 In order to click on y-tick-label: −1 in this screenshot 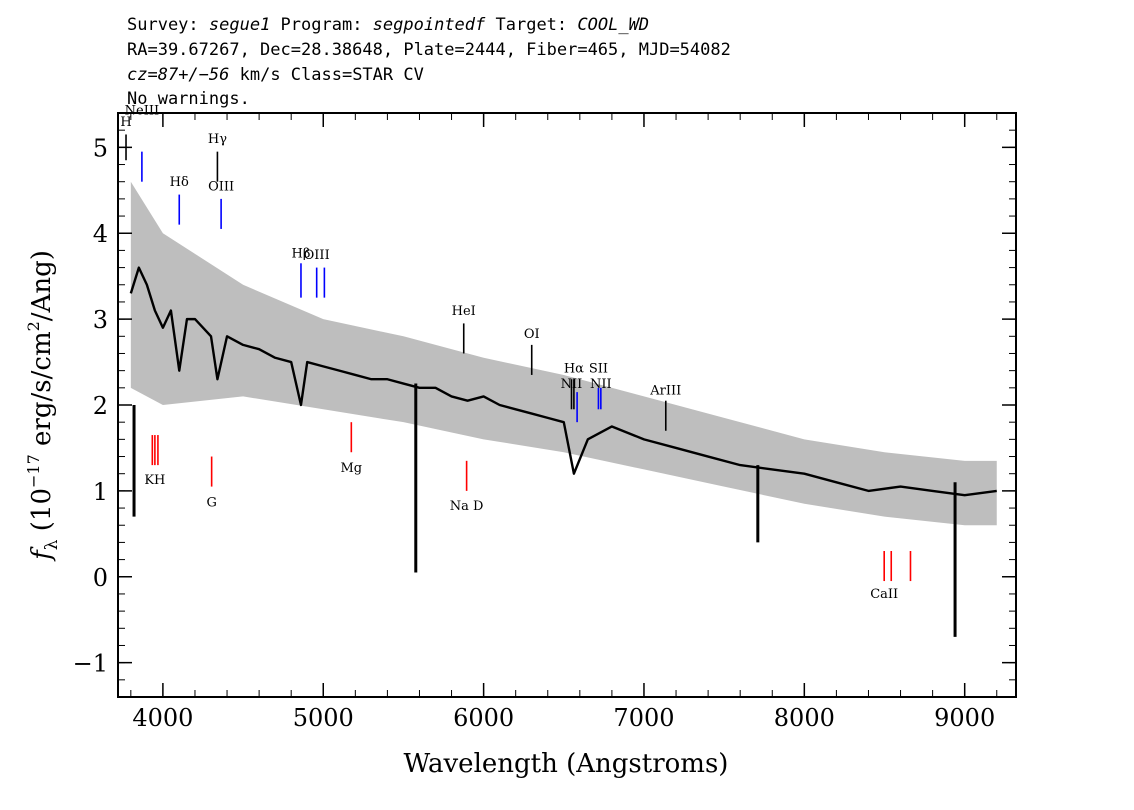, I will do `click(90, 664)`.